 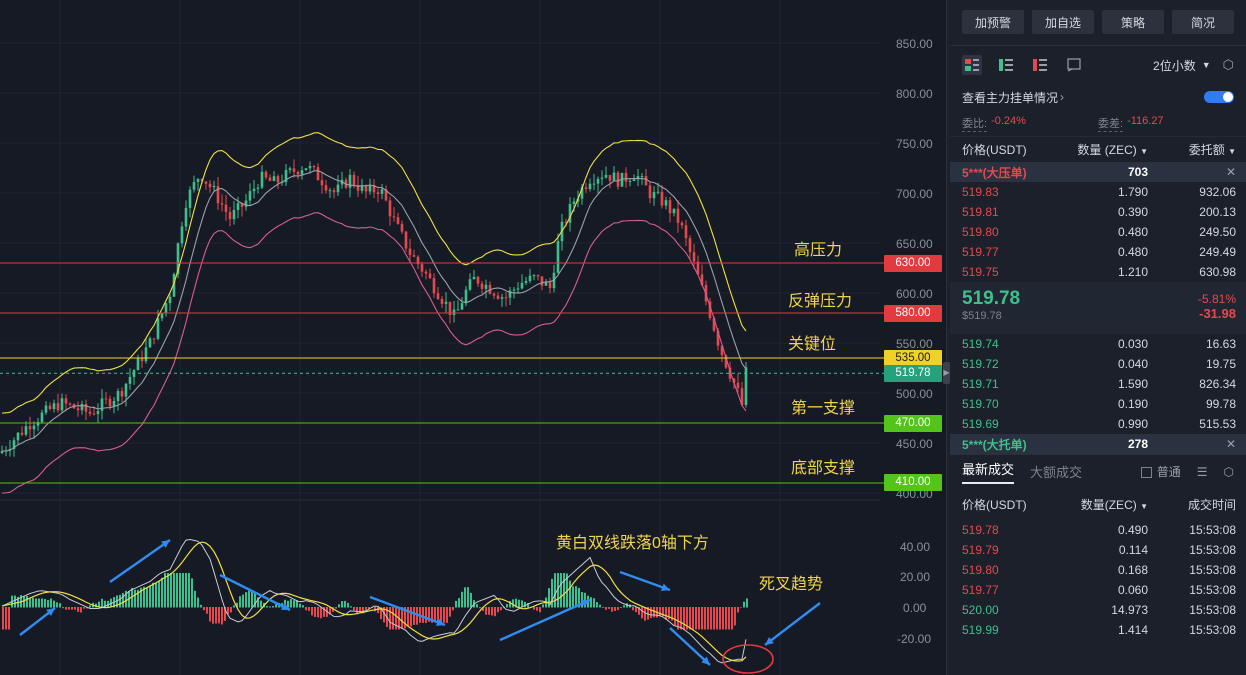 What do you see at coordinates (1160, 471) in the screenshot?
I see `normal-checkbox: 普通` at bounding box center [1160, 471].